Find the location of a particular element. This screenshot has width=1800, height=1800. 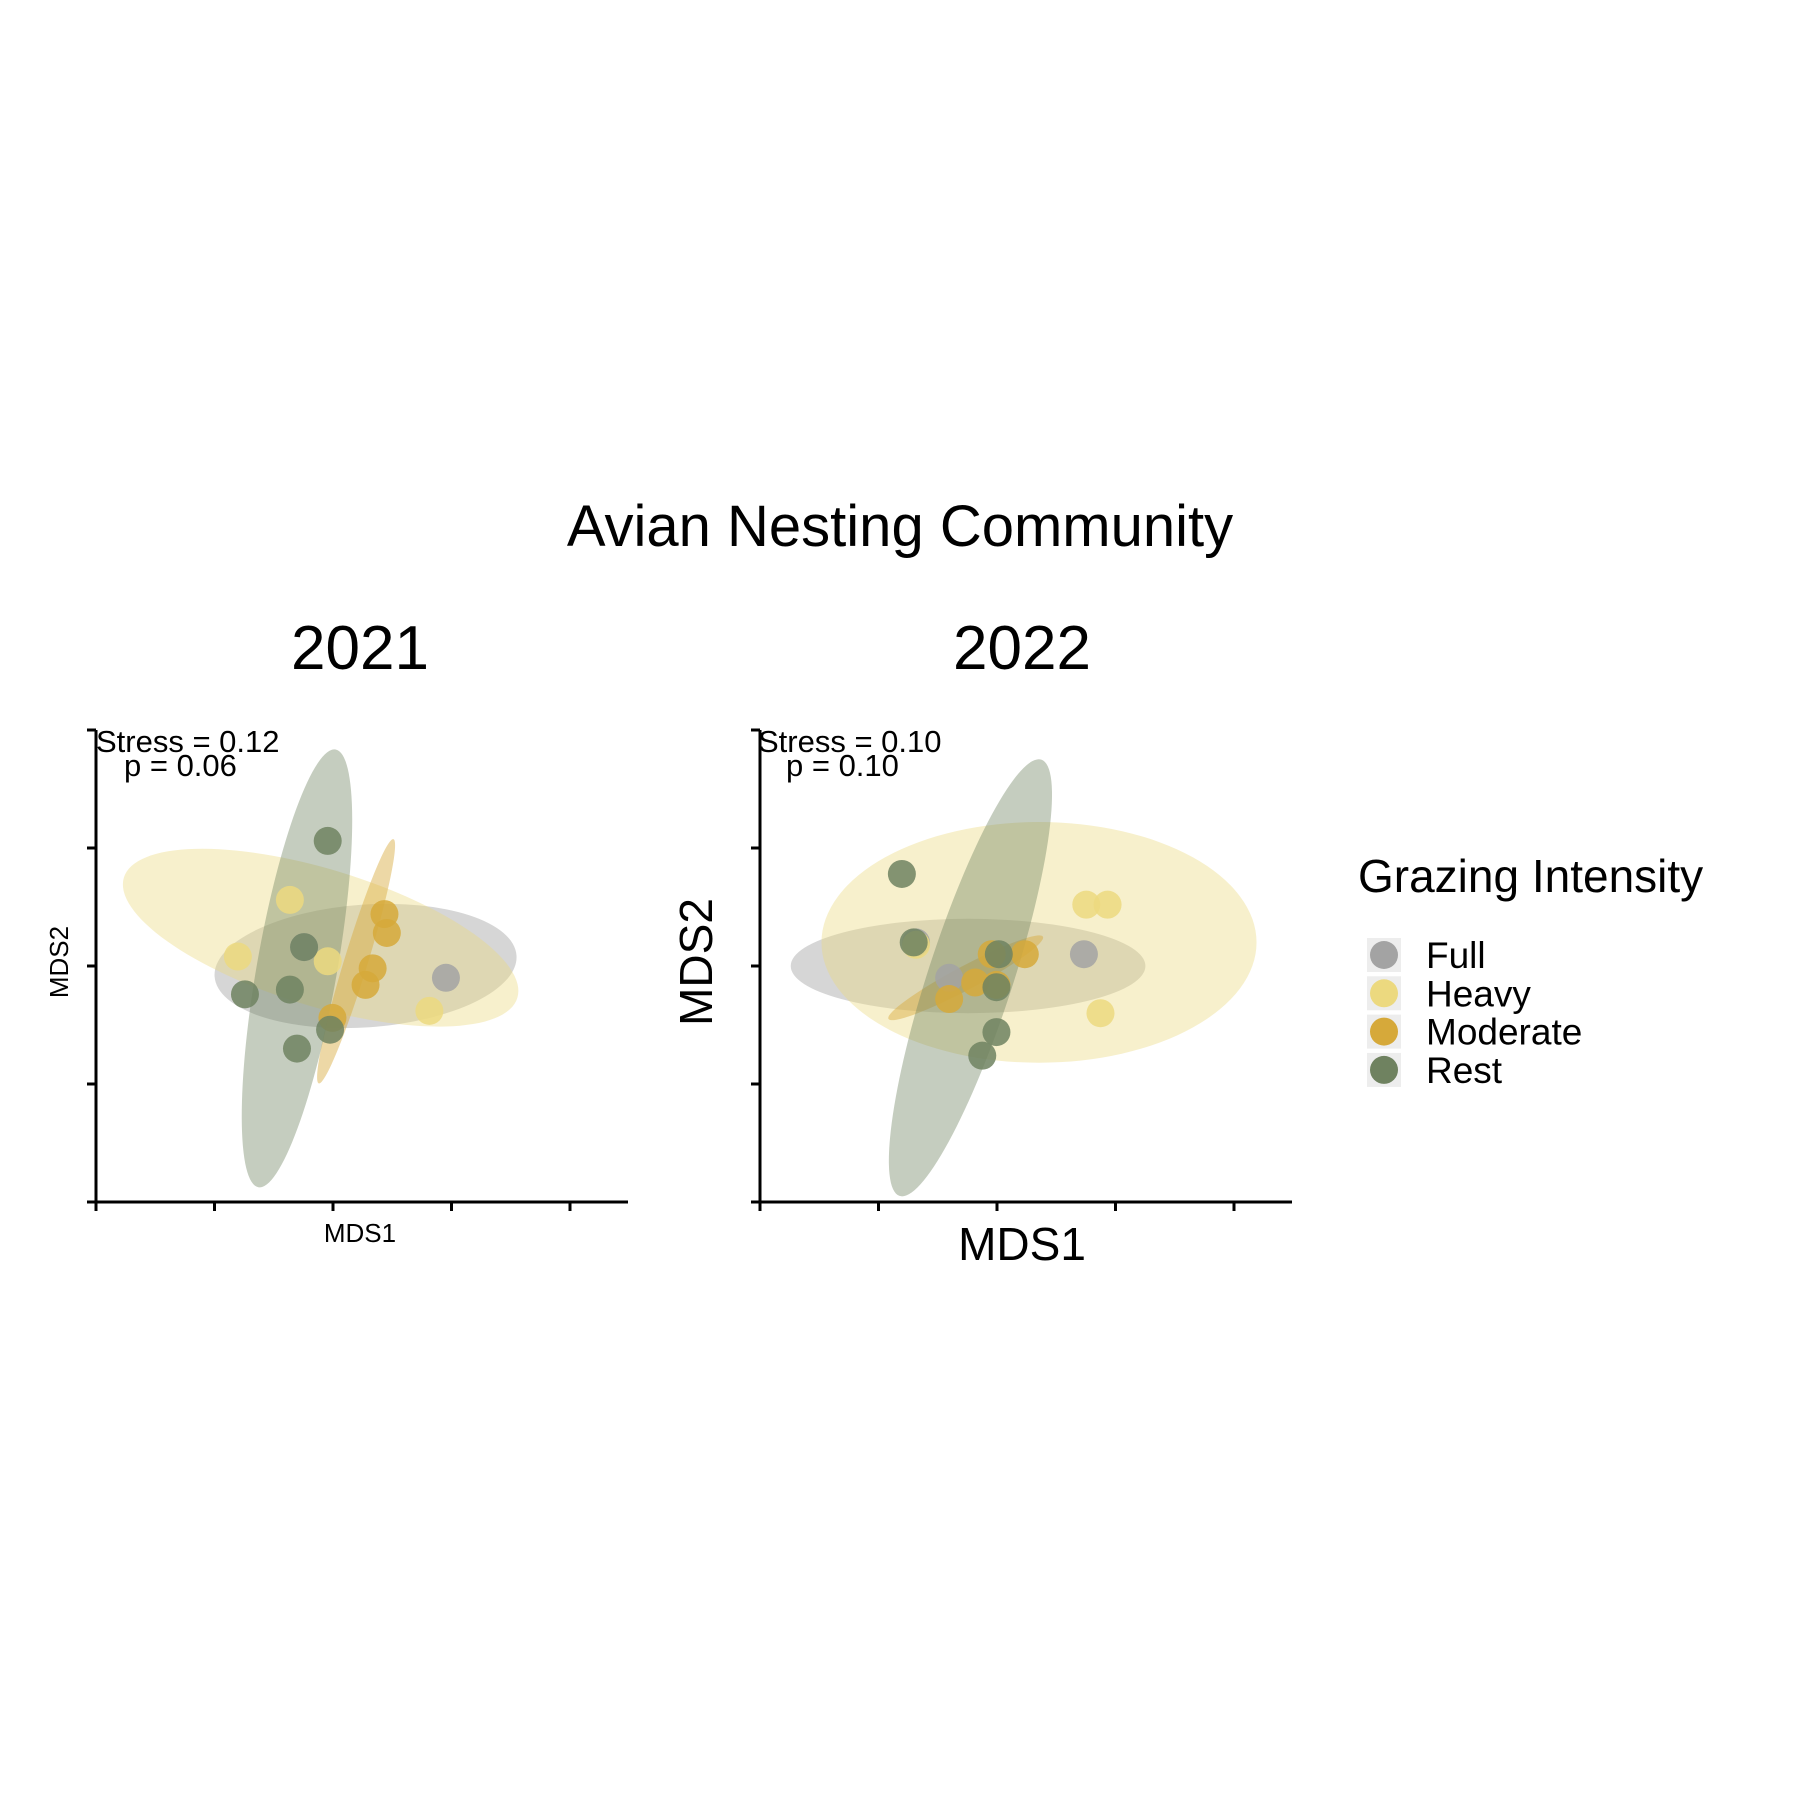

axes-2022 is located at coordinates (1021, 969).